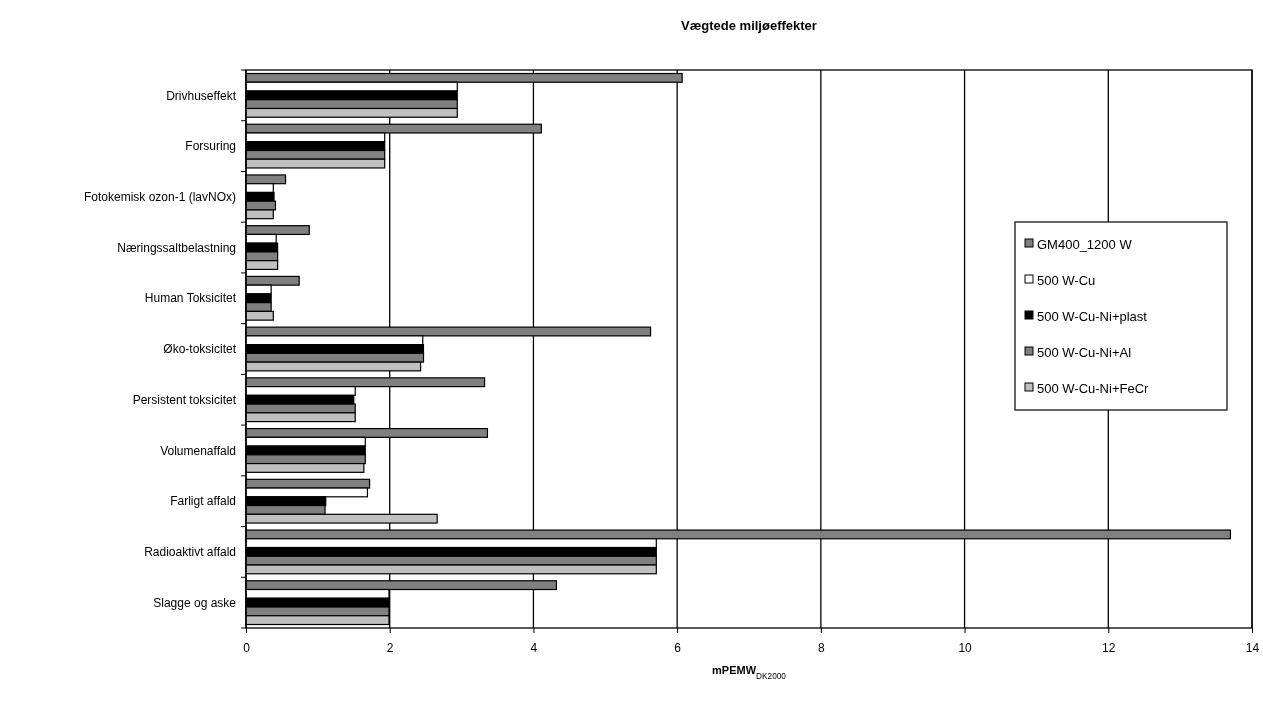 The width and height of the screenshot is (1263, 706). What do you see at coordinates (1092, 316) in the screenshot?
I see `legend-label: 500 W-Cu-Ni+plast` at bounding box center [1092, 316].